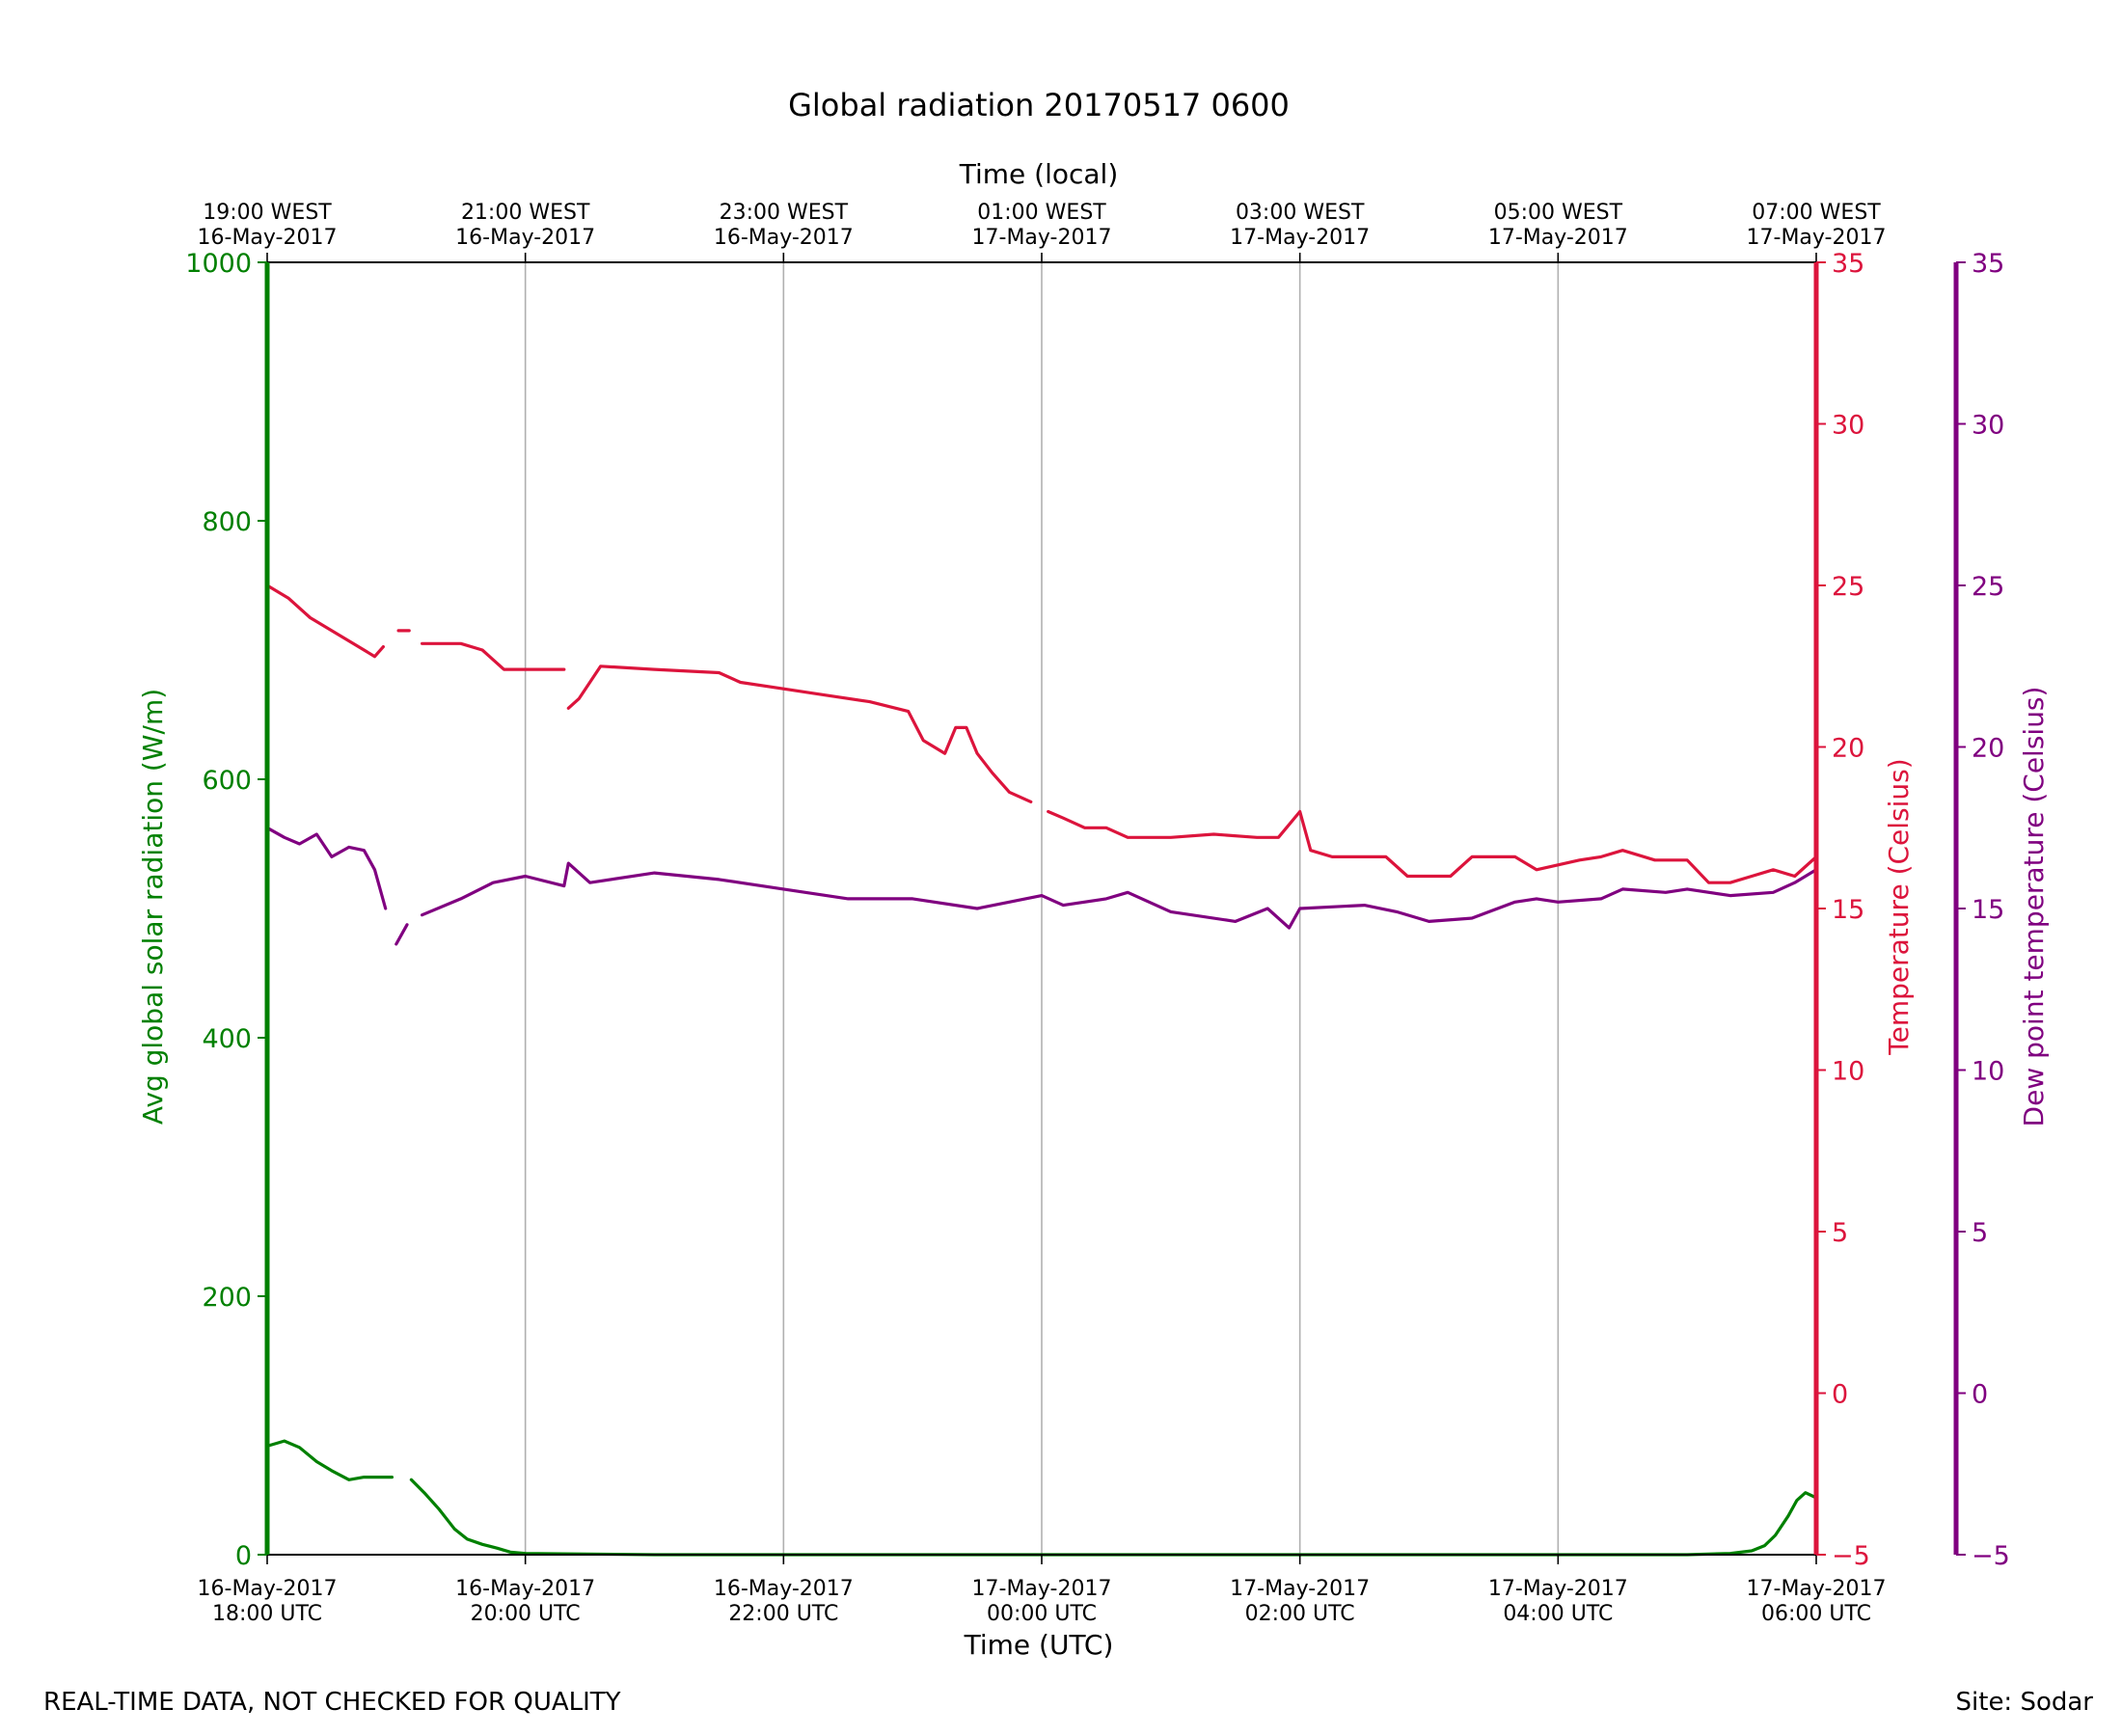 The image size is (2122, 1736). What do you see at coordinates (1300, 1614) in the screenshot?
I see `x-tick-label-bottom-time: 02:00 UTC` at bounding box center [1300, 1614].